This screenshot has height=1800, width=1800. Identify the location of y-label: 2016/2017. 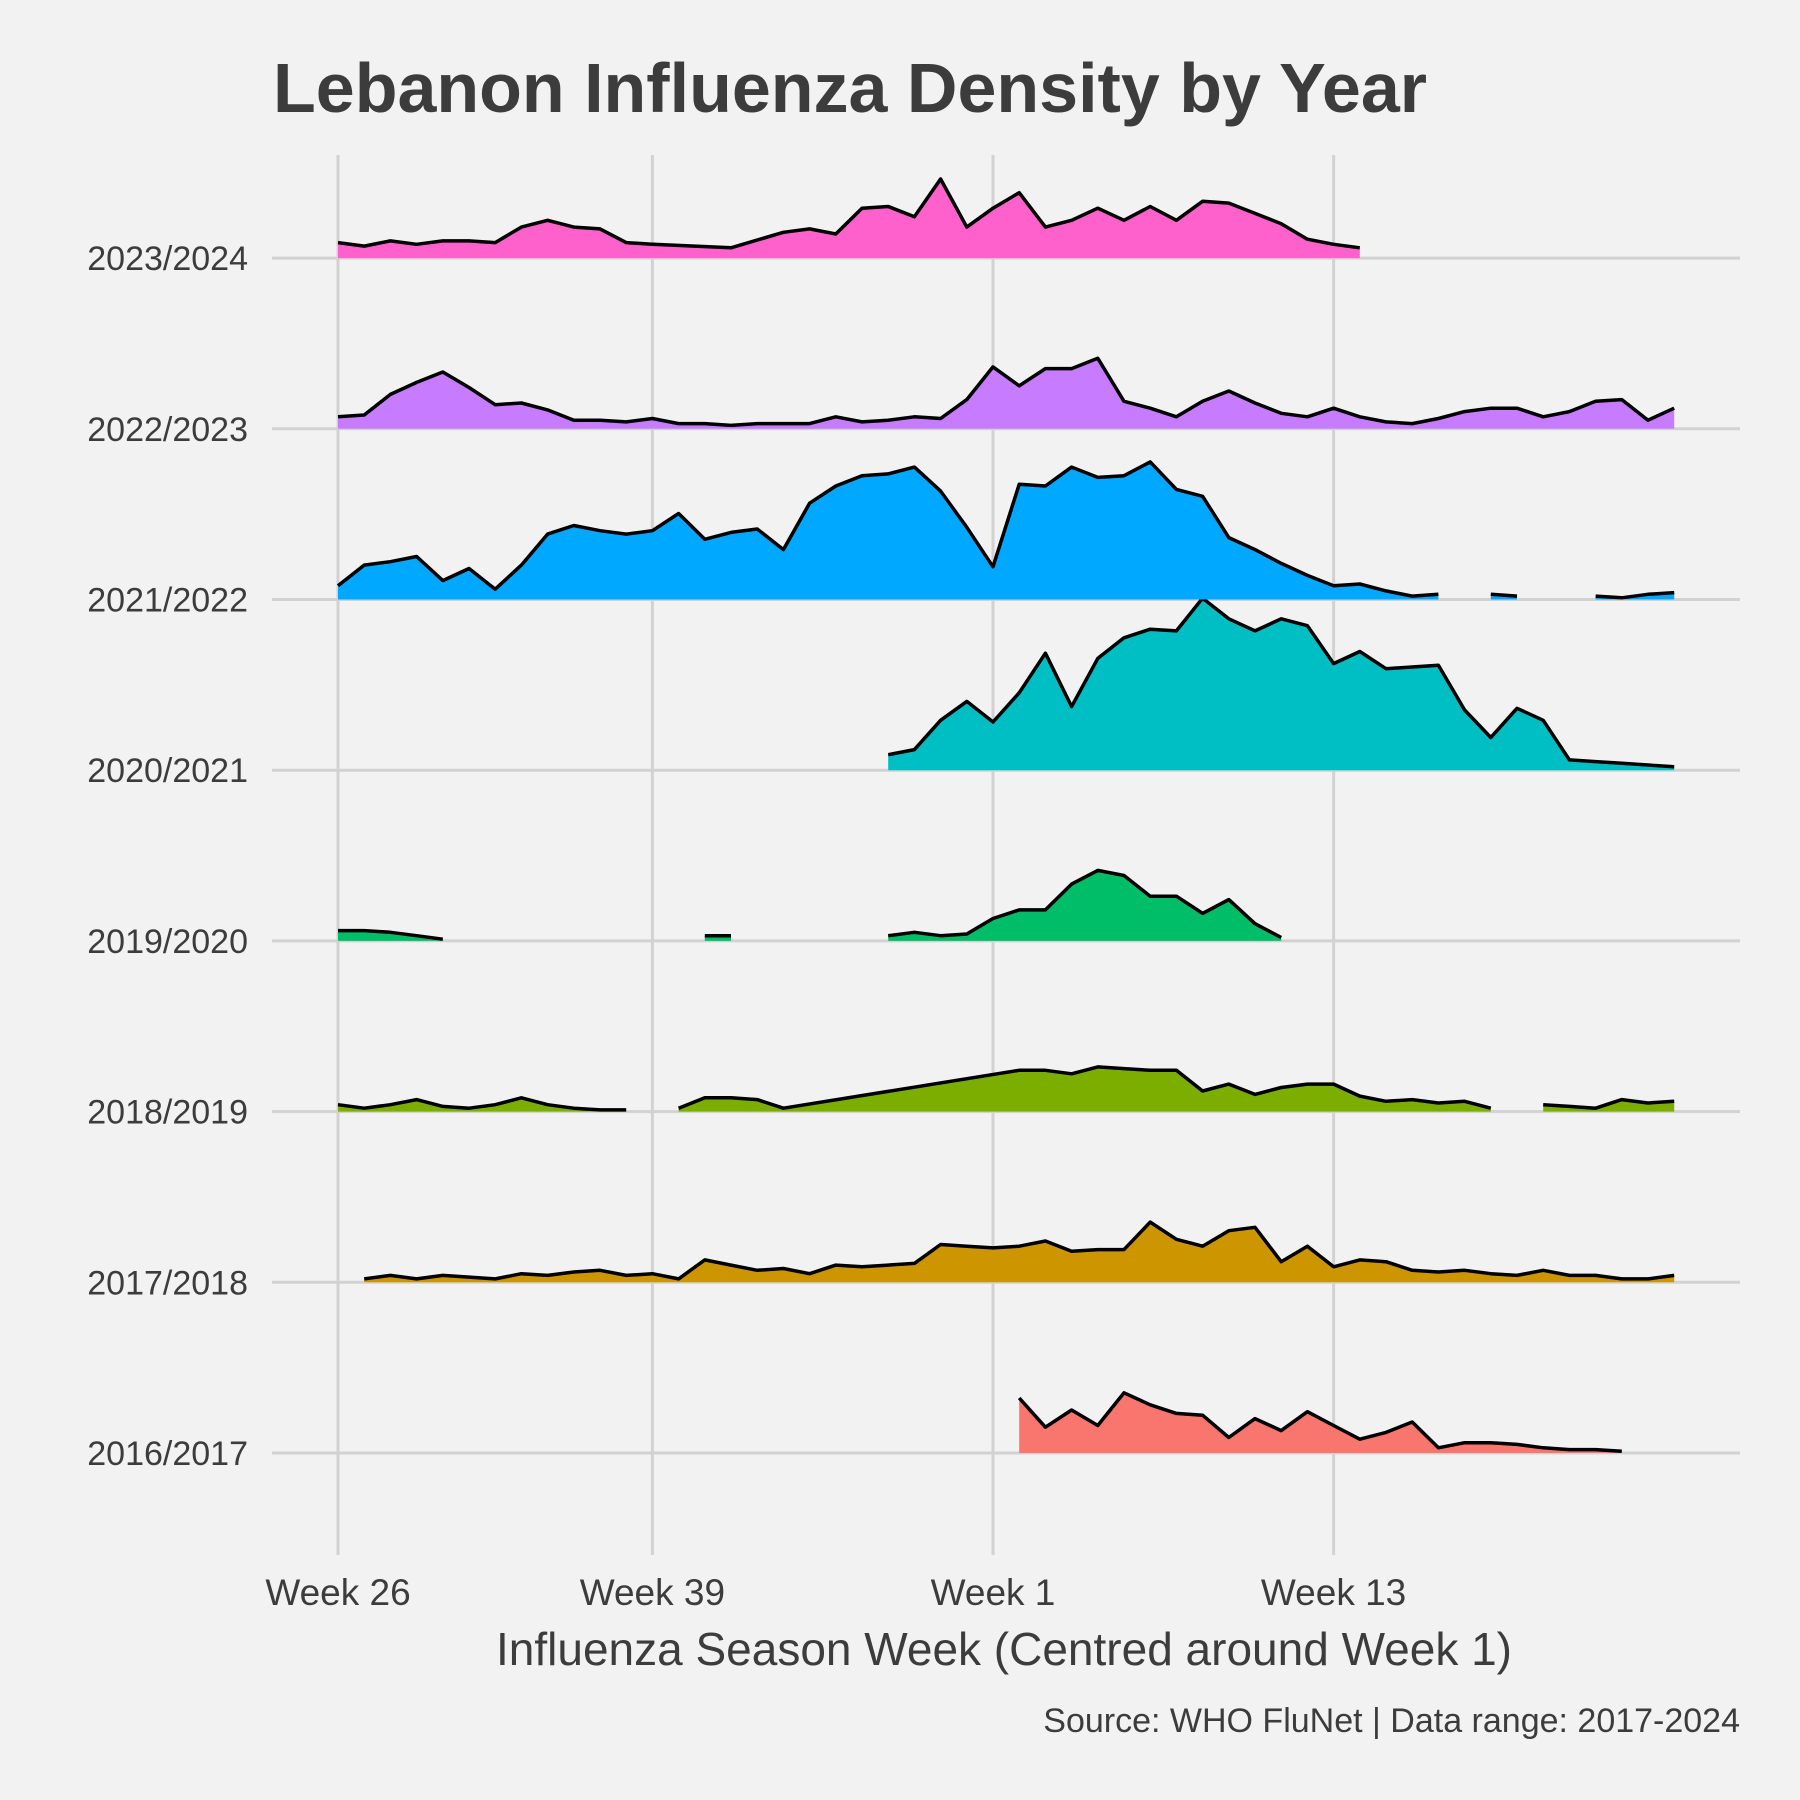
(167, 1454).